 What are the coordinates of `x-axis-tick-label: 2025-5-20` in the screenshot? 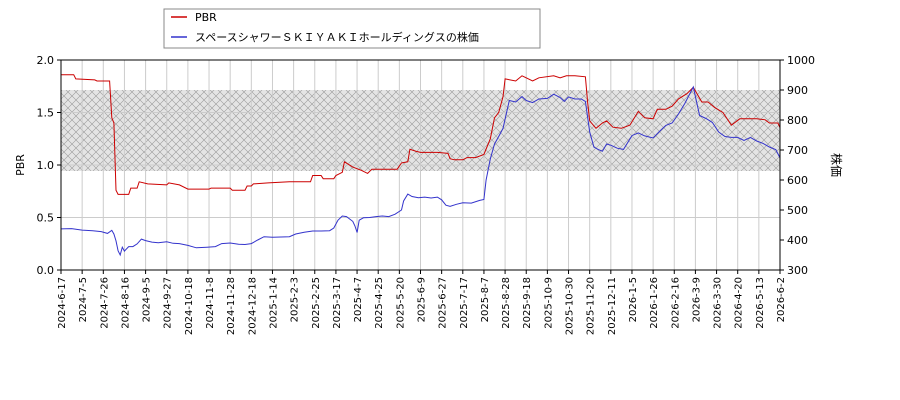 It's located at (400, 303).